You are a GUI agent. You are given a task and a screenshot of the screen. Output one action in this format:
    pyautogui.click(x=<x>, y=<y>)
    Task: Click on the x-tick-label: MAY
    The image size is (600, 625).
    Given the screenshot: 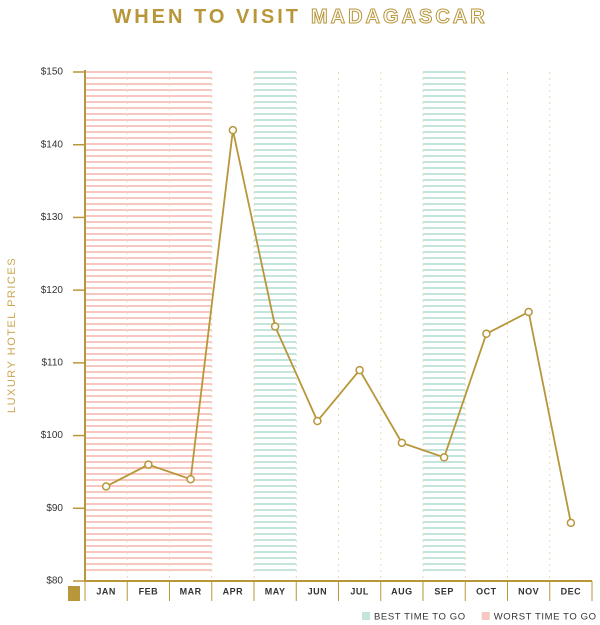 What is the action you would take?
    pyautogui.click(x=275, y=591)
    